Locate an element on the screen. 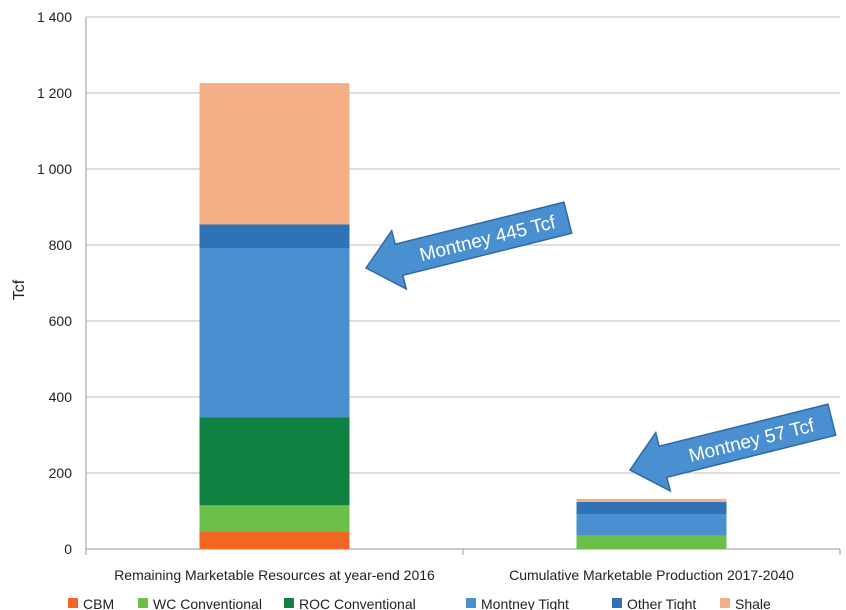 The width and height of the screenshot is (846, 610). y-tick-label: 800 is located at coordinates (61, 245).